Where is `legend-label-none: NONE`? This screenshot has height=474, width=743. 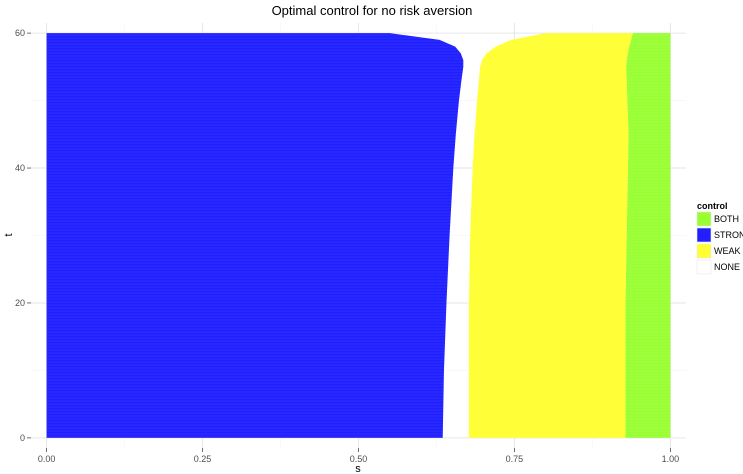
legend-label-none: NONE is located at coordinates (727, 267).